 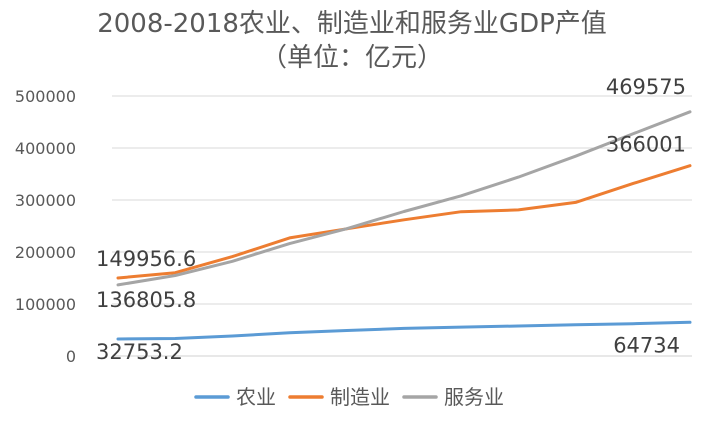 What do you see at coordinates (139, 352) in the screenshot?
I see `data-label: 32753.2` at bounding box center [139, 352].